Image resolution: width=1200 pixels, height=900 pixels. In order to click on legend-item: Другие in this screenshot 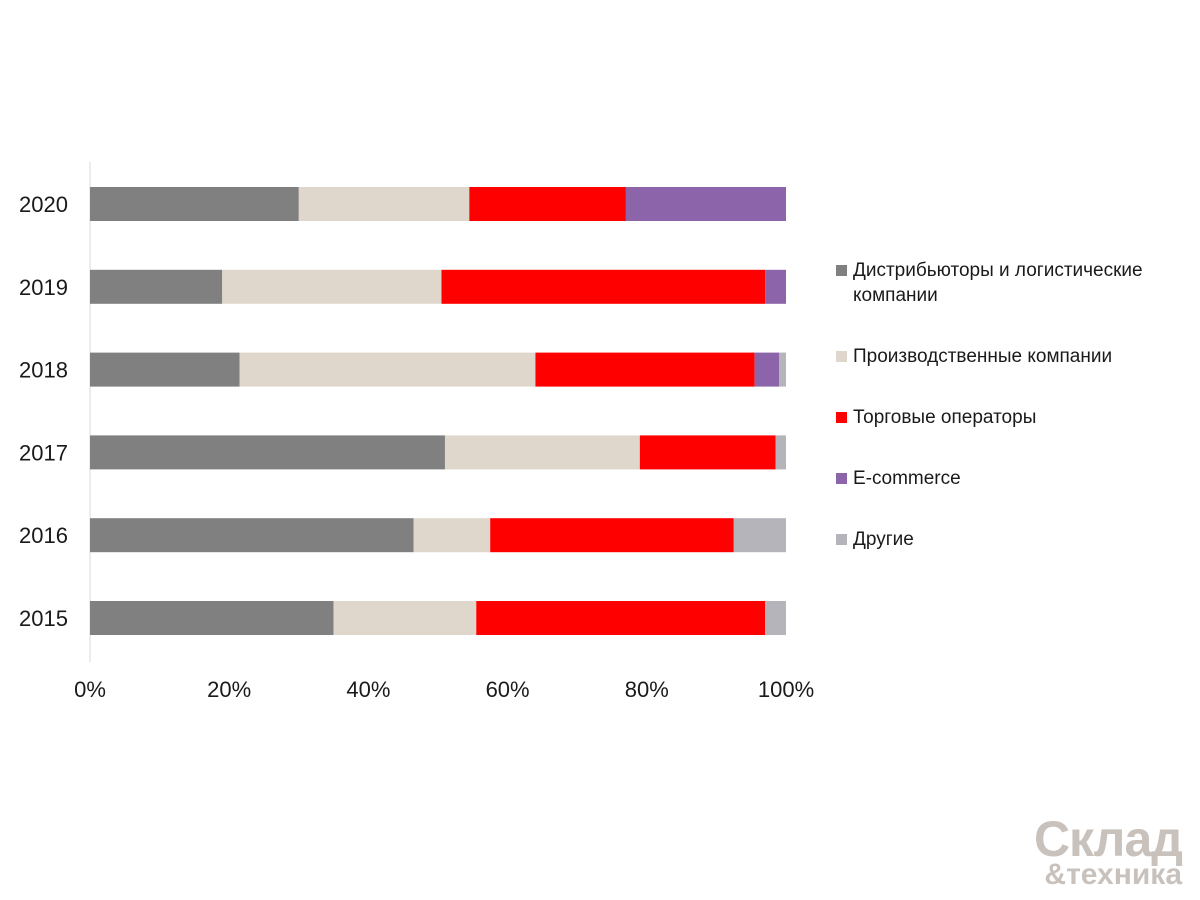, I will do `click(1011, 539)`.